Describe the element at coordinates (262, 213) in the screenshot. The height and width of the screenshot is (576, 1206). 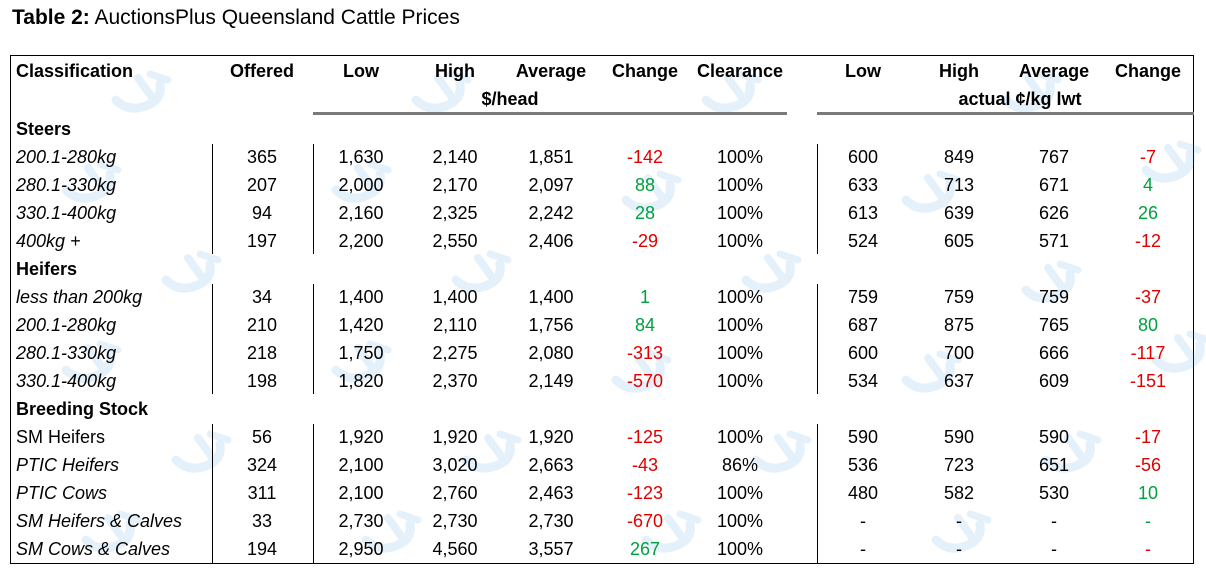
I see `cell-offered: 94` at that location.